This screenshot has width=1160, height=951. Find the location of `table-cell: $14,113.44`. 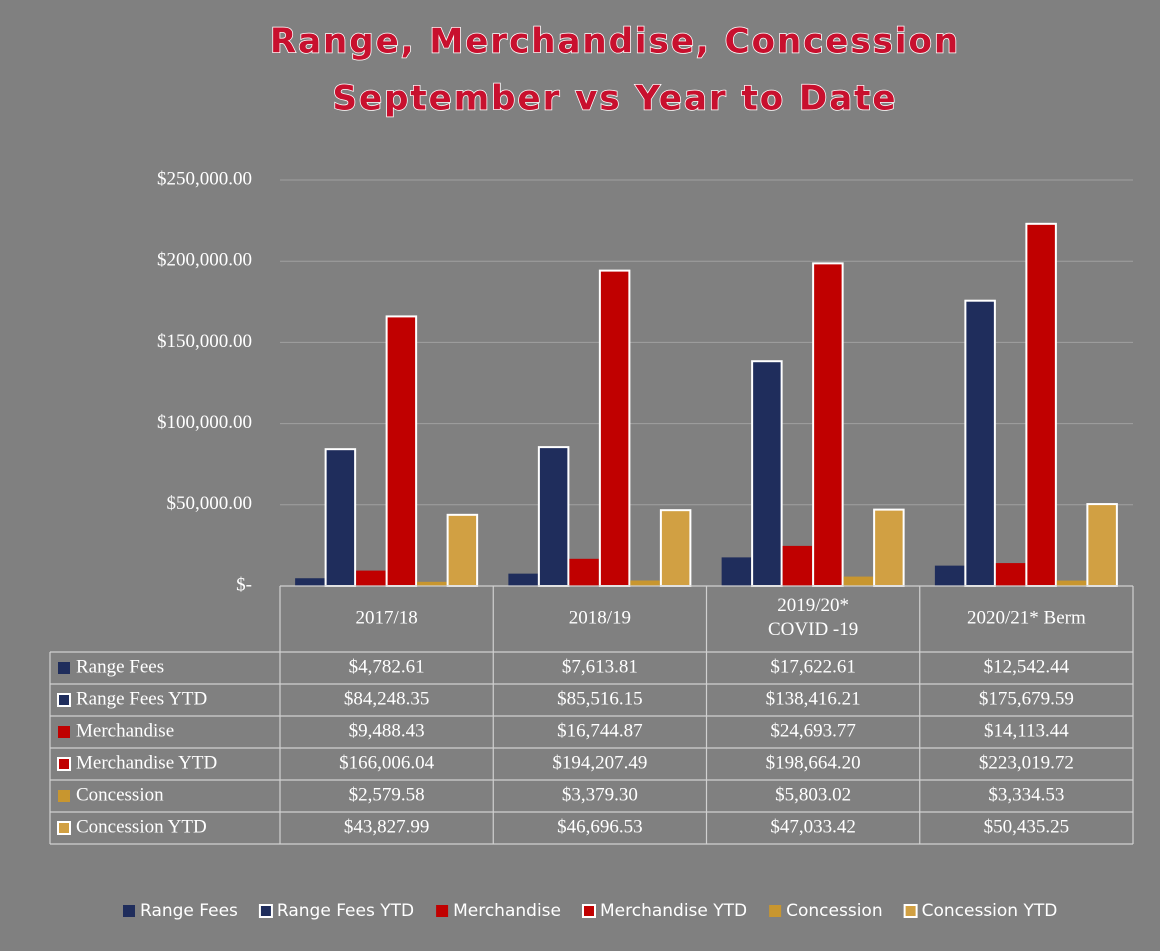

table-cell: $14,113.44 is located at coordinates (1026, 730).